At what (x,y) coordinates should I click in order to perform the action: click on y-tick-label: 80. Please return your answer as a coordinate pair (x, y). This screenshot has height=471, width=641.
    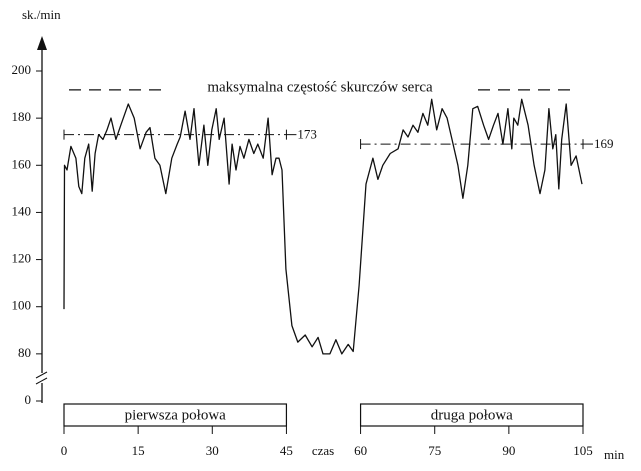
    Looking at the image, I should click on (24, 352).